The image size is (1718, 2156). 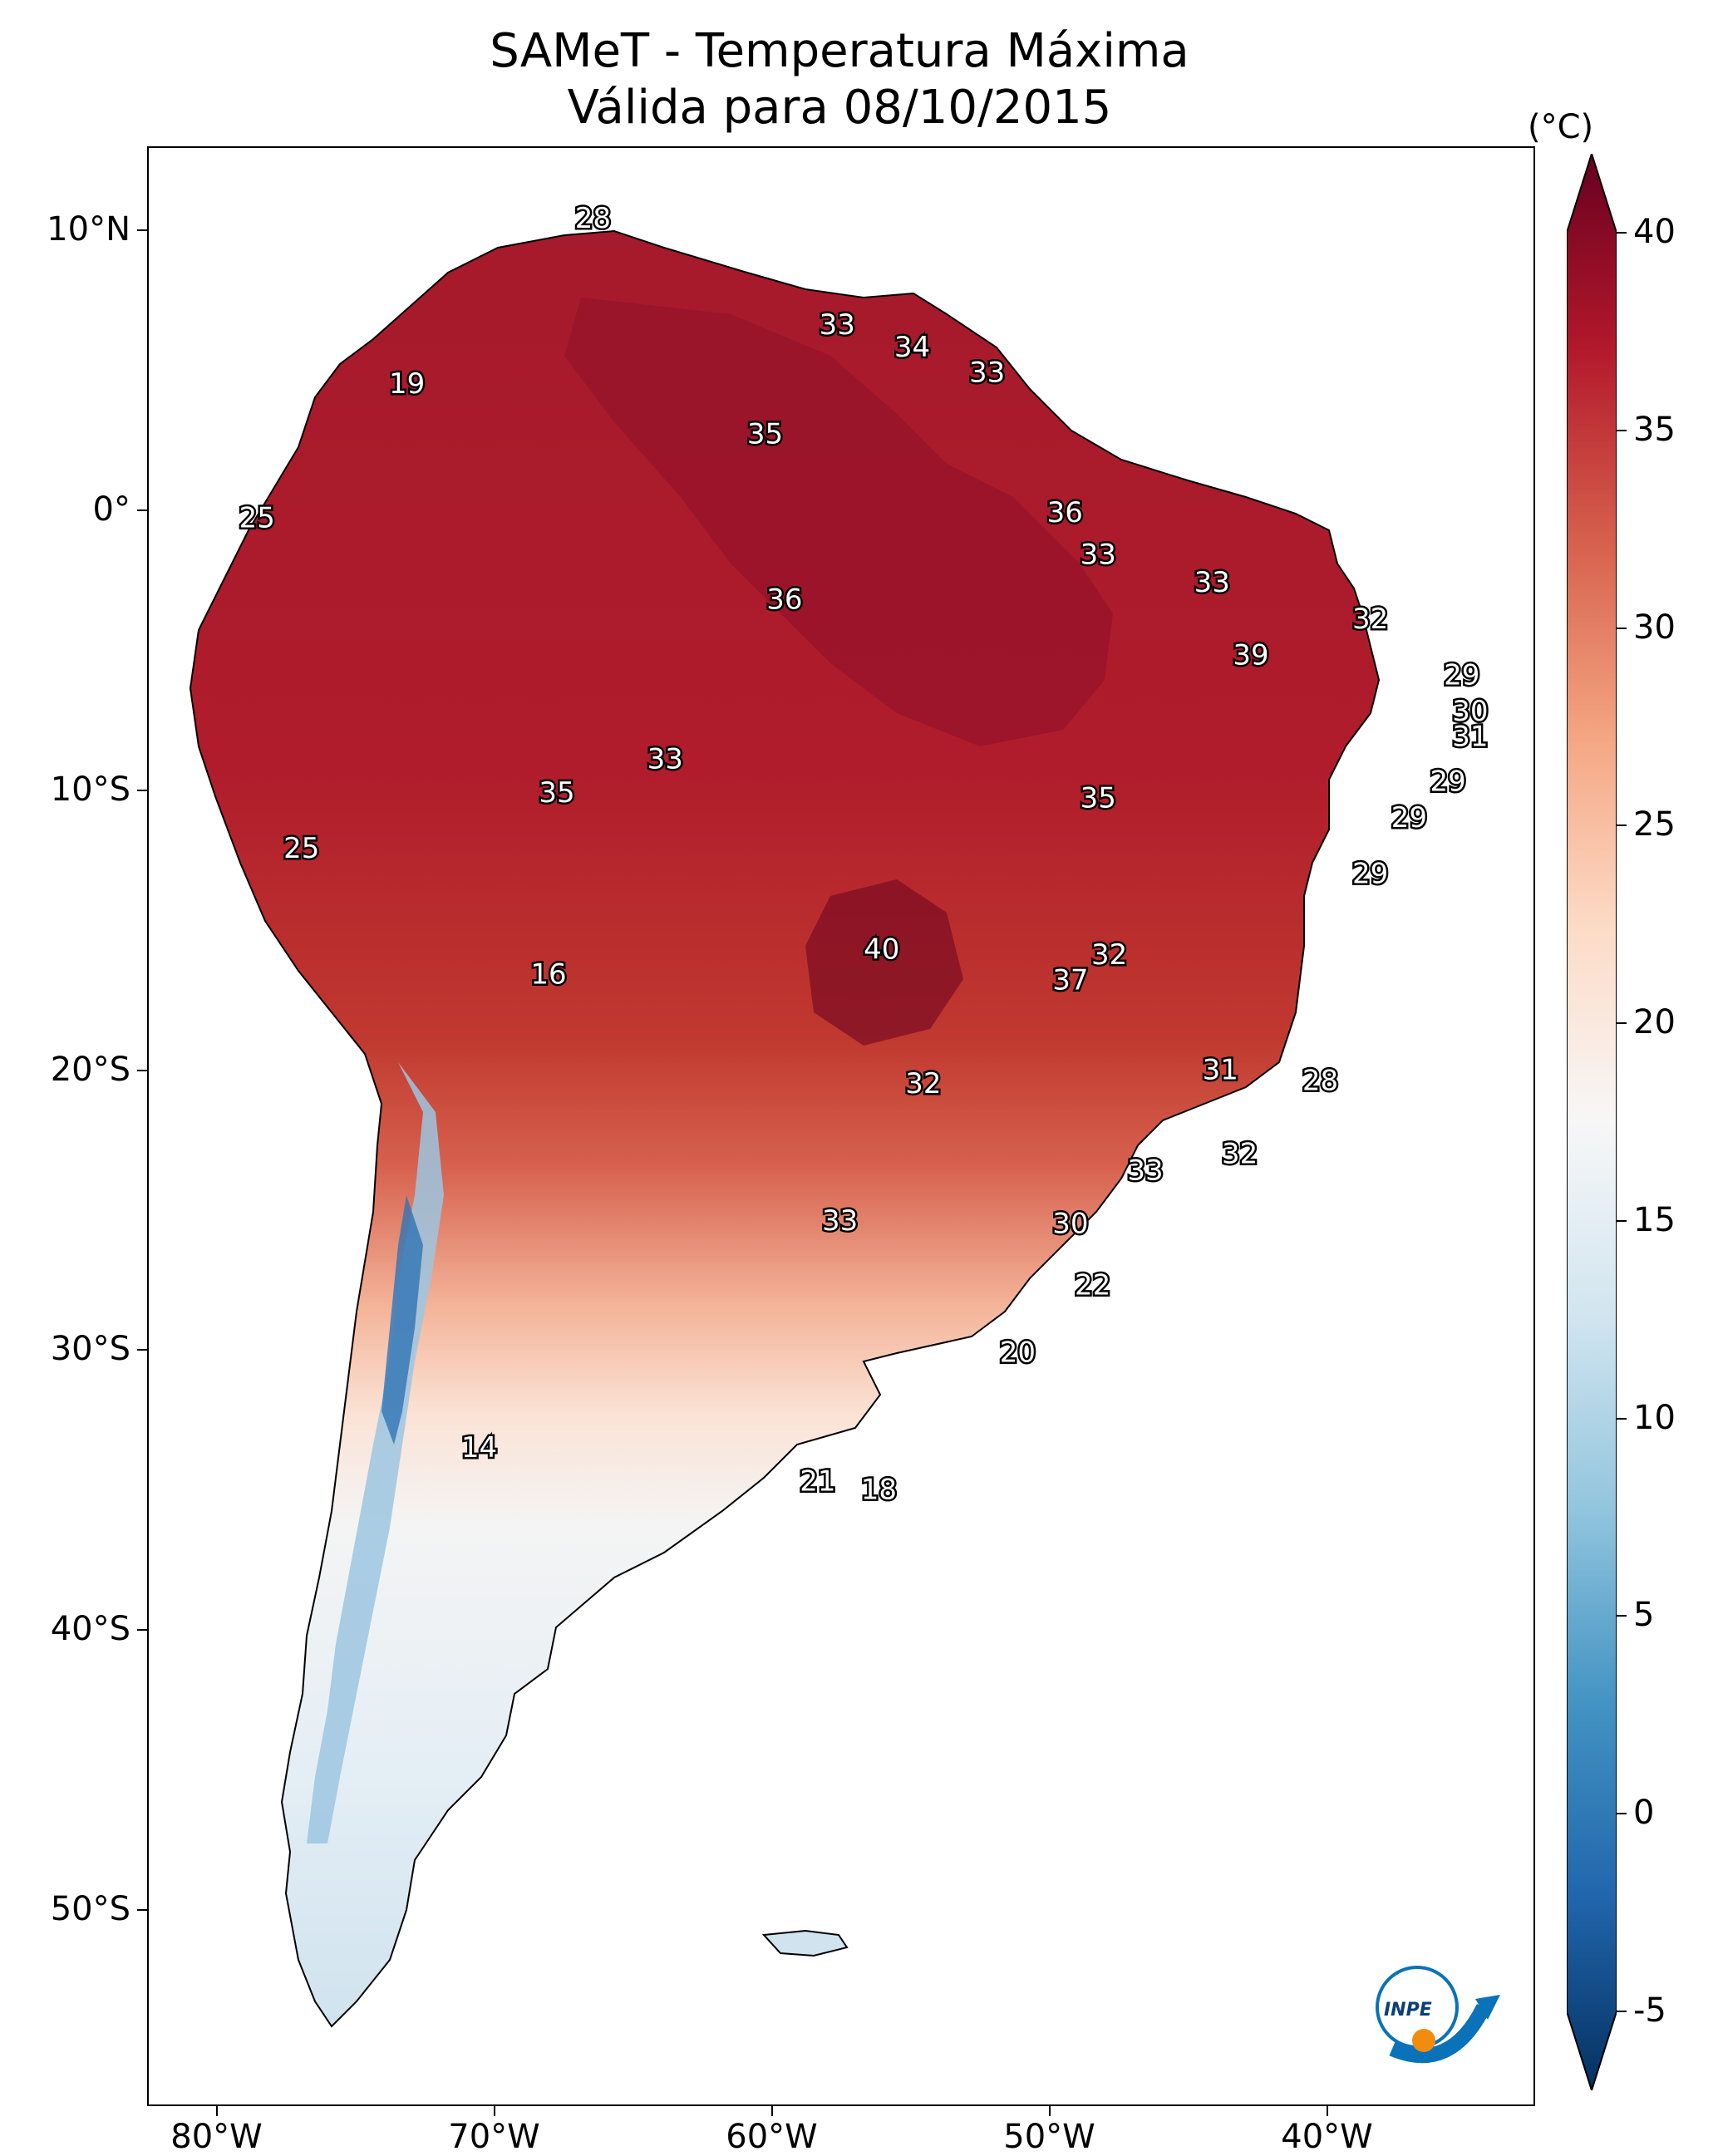 I want to click on colorbar-tick-label: 5, so click(x=1644, y=1615).